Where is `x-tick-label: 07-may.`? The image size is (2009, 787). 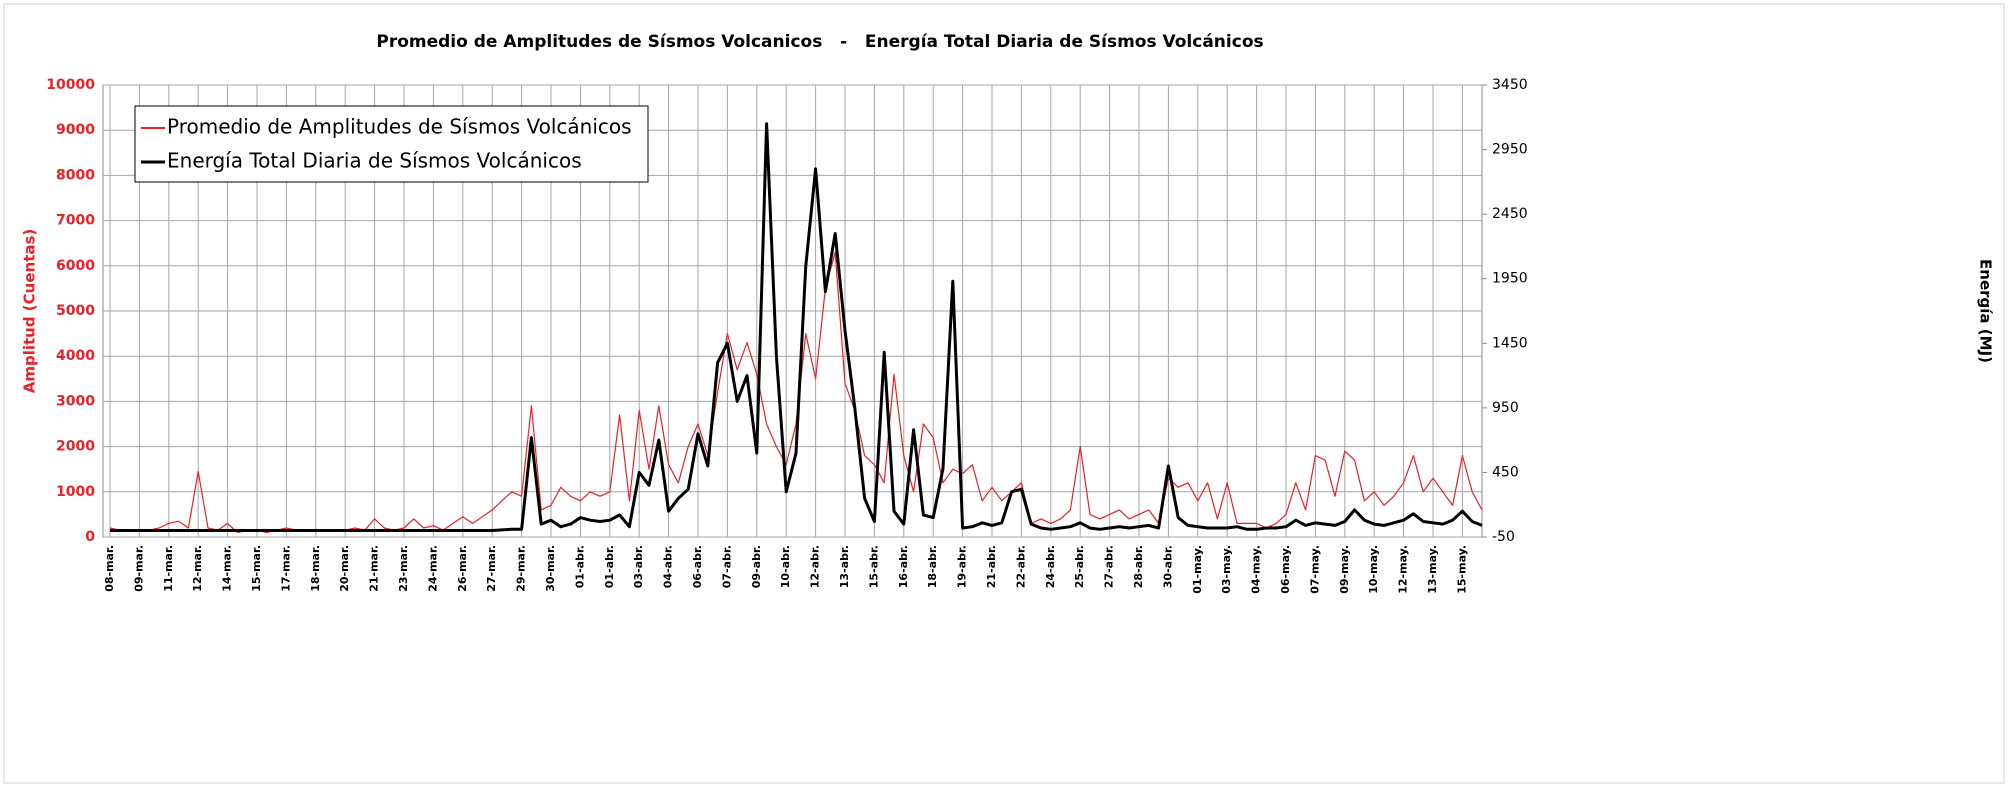
x-tick-label: 07-may. is located at coordinates (1314, 569).